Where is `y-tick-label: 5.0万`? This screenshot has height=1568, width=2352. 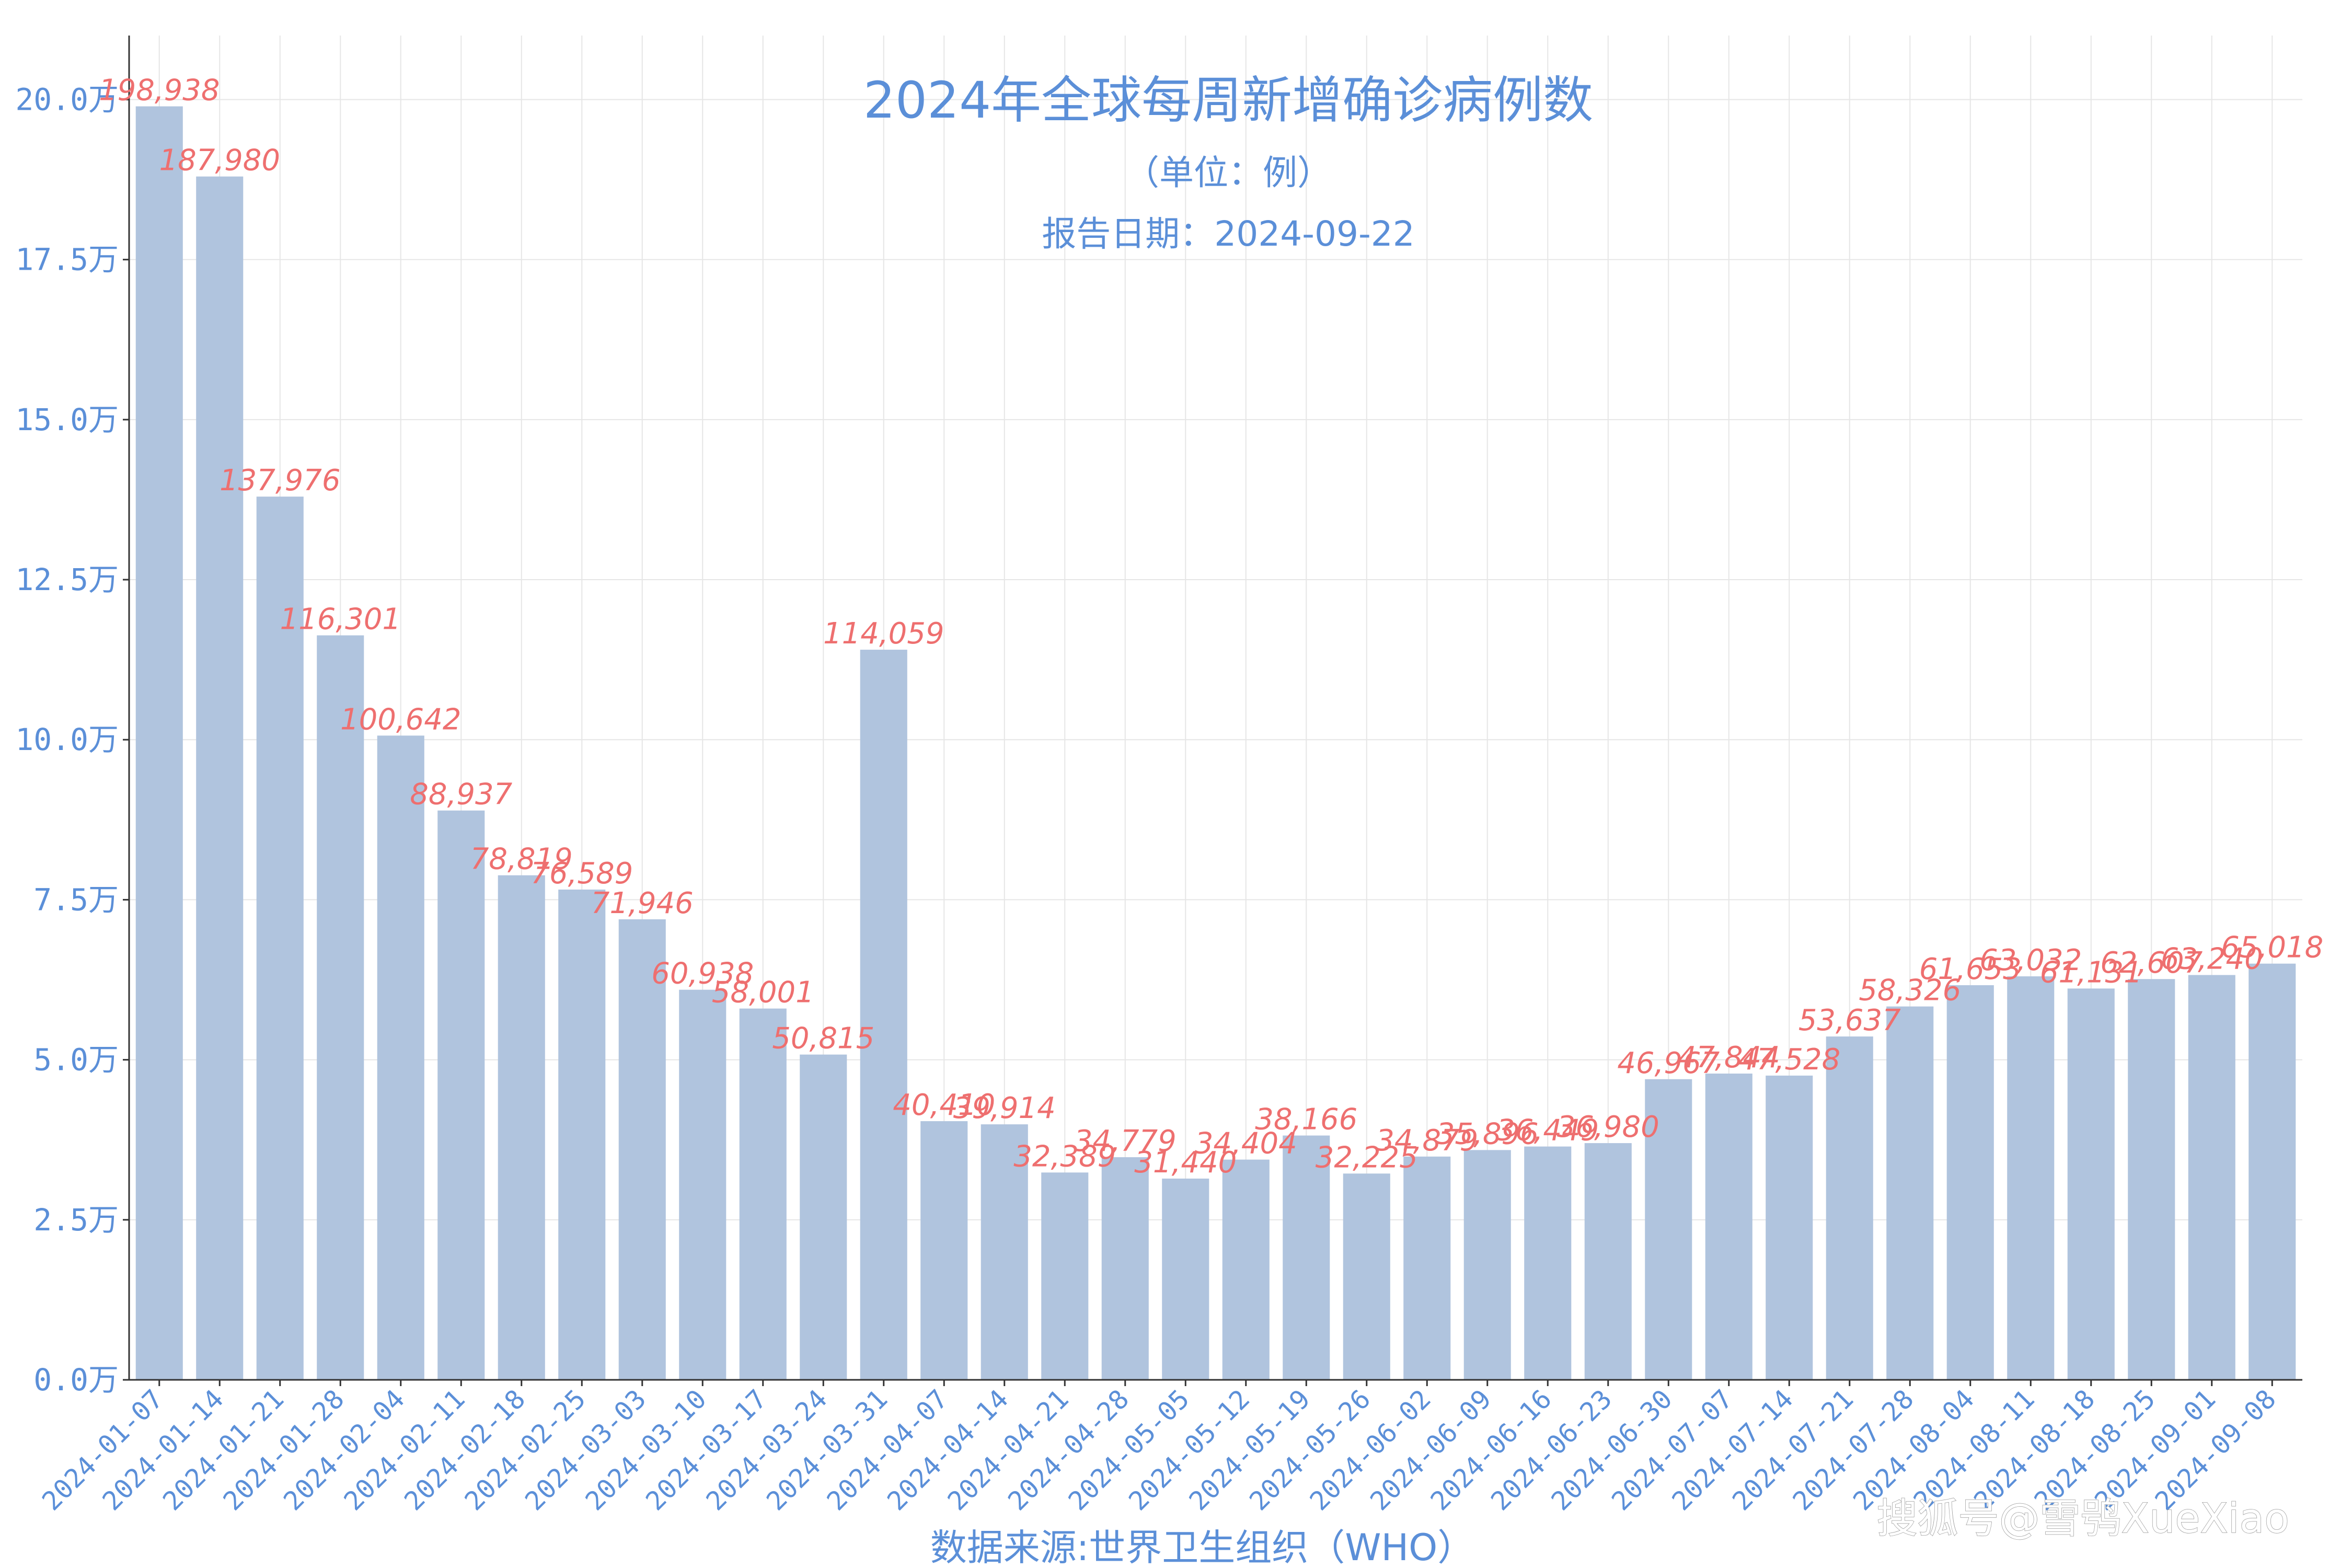
y-tick-label: 5.0万 is located at coordinates (76, 1060).